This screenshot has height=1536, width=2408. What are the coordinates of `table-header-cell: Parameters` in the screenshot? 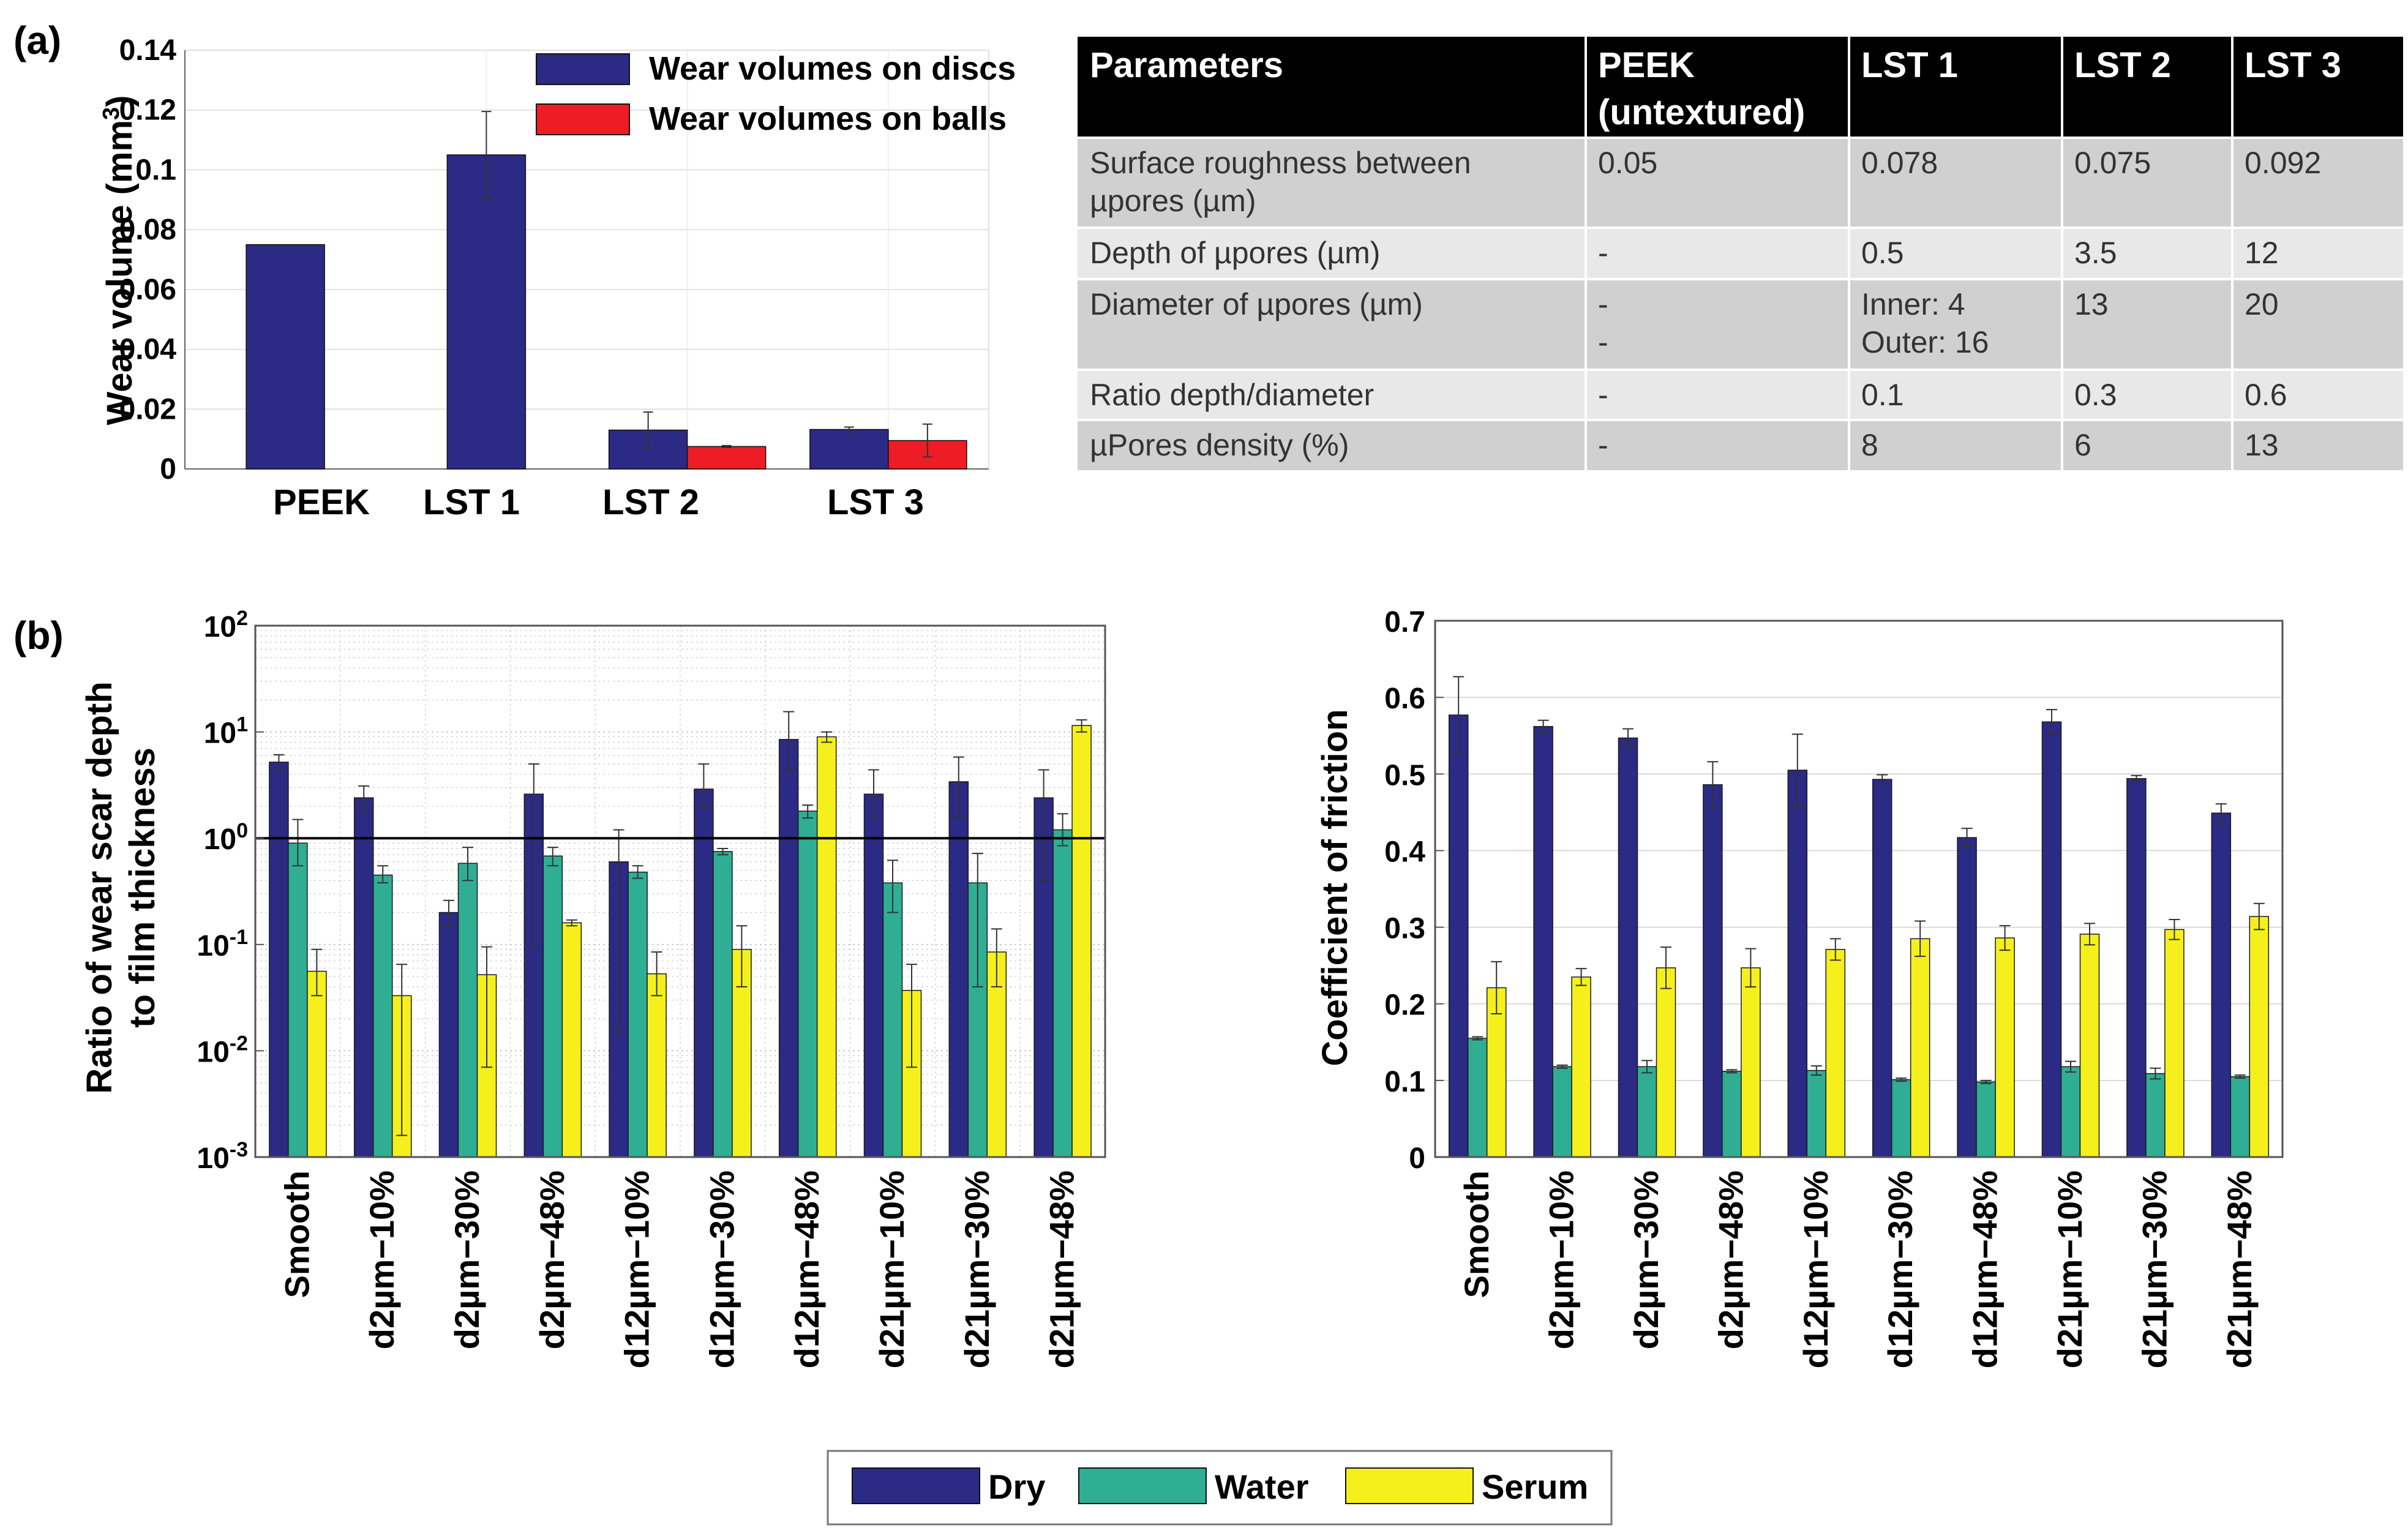 It's located at (1186, 65).